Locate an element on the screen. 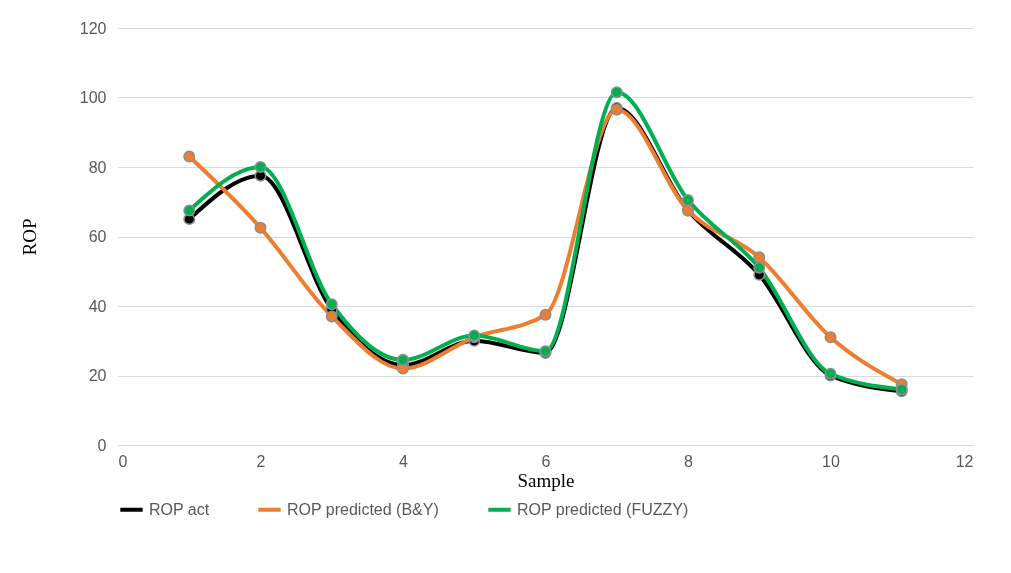 This screenshot has height=573, width=1011. x-tick-label: 4 is located at coordinates (404, 461).